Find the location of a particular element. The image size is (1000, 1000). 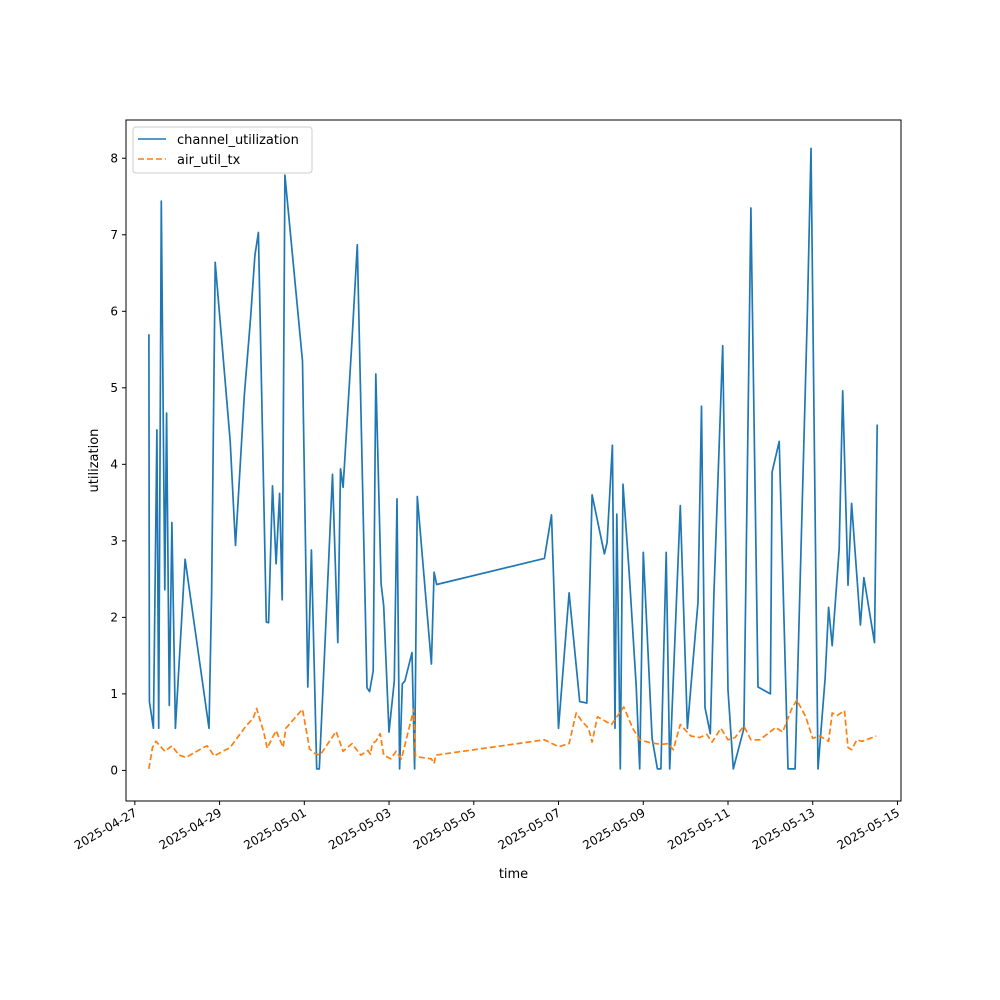

legend: channel_utilization air_util_tx is located at coordinates (222, 150).